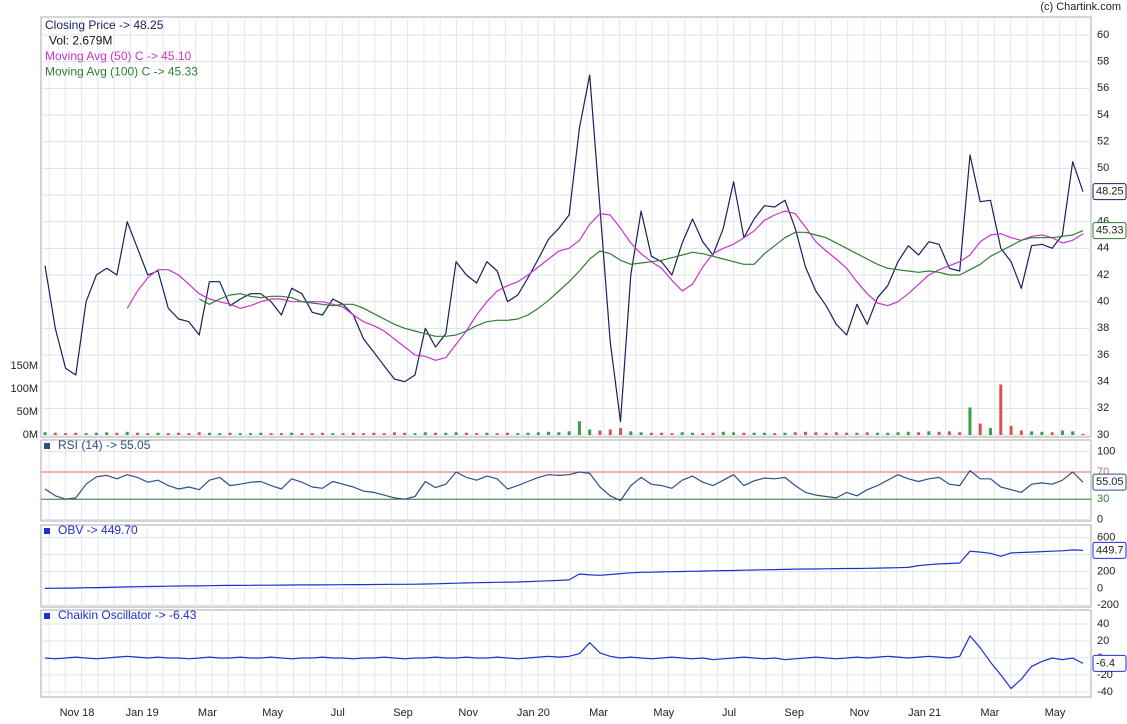 This screenshot has width=1127, height=724. Describe the element at coordinates (1103, 88) in the screenshot. I see `y-tick-label: 56` at that location.